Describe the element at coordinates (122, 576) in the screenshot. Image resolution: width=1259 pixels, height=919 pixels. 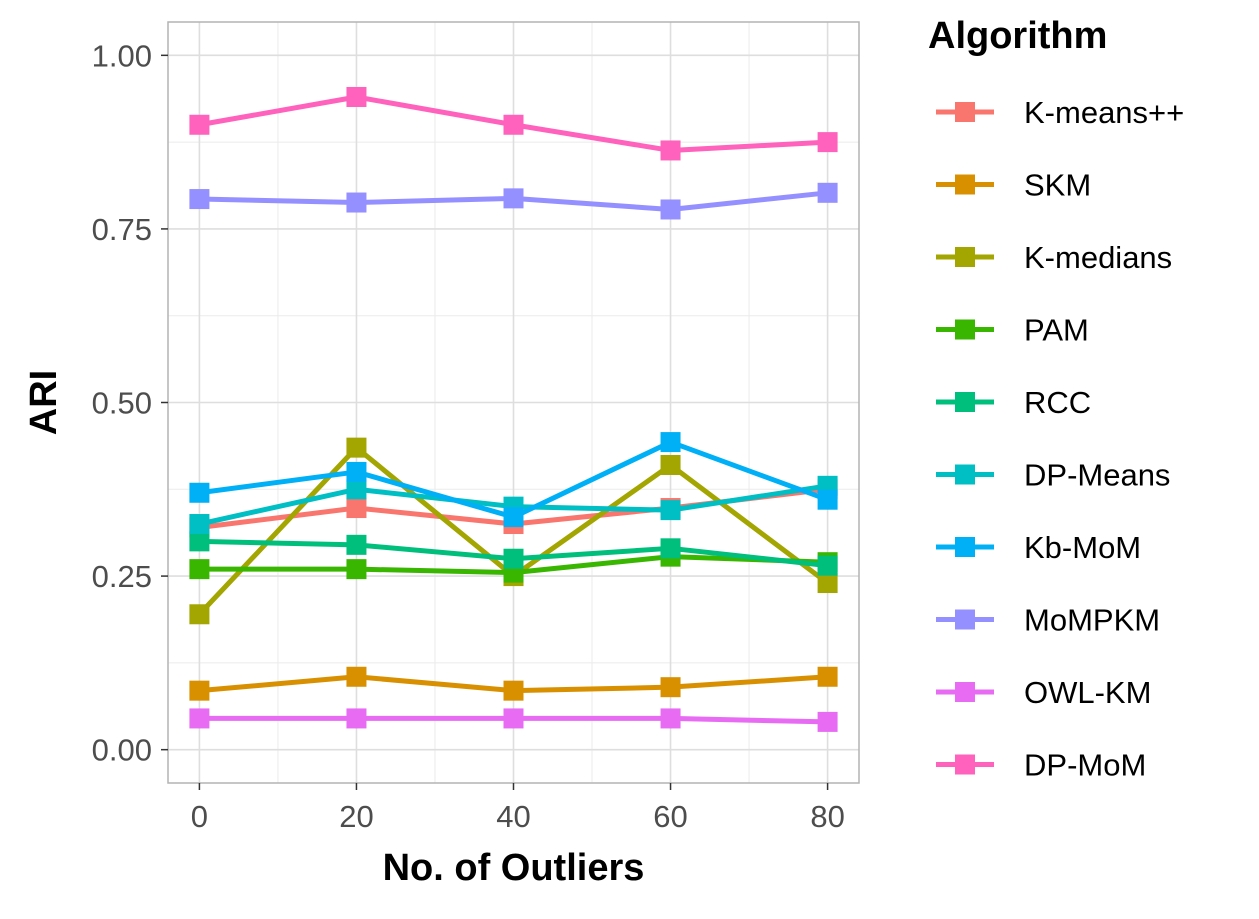
I see `y-tick-label: 0.25` at that location.